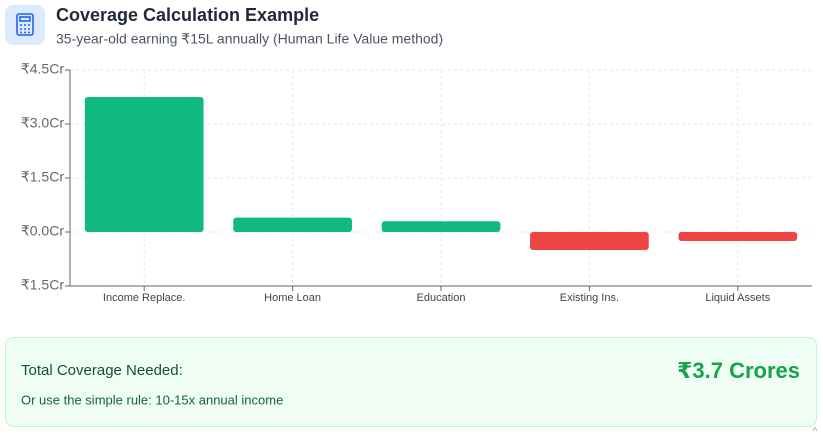 This screenshot has height=442, width=823. I want to click on x-tick-label: Income Replace., so click(144, 298).